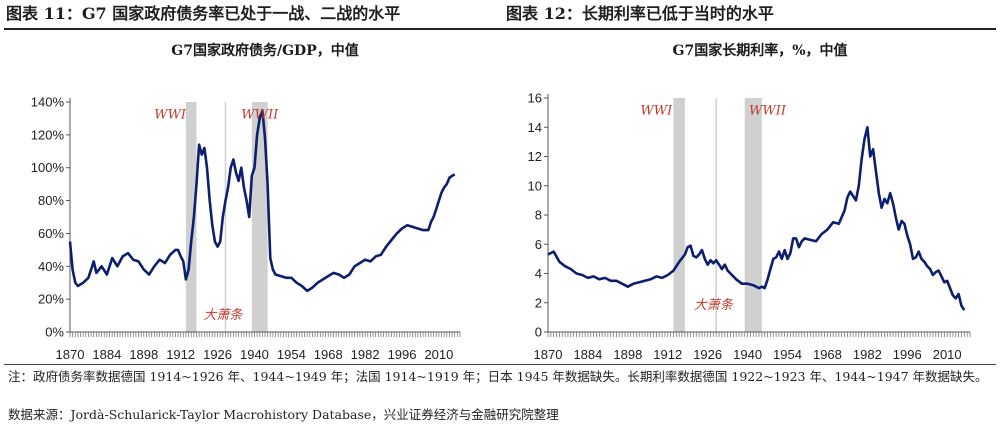 Image resolution: width=1000 pixels, height=430 pixels. Describe the element at coordinates (538, 302) in the screenshot. I see `y-tick-label: 2` at that location.